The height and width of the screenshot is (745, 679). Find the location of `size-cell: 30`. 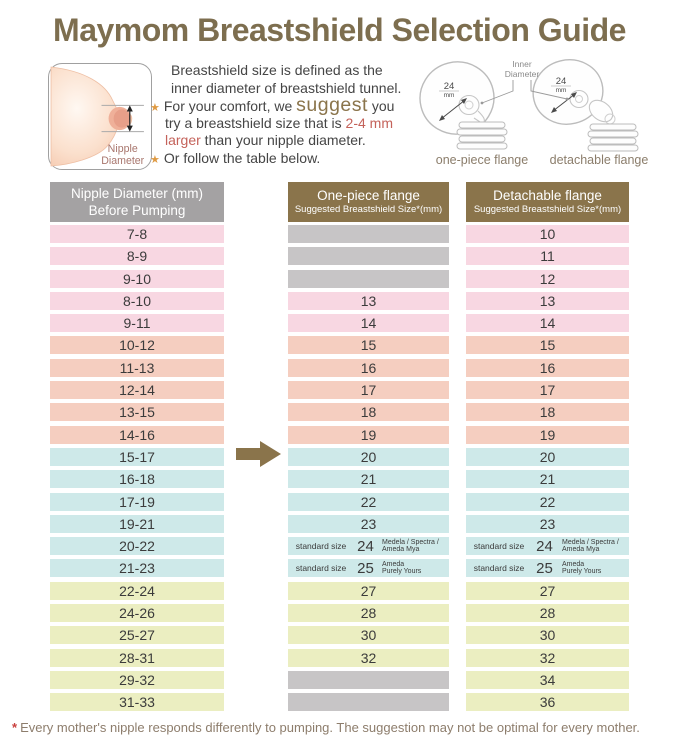

size-cell: 30 is located at coordinates (547, 635).